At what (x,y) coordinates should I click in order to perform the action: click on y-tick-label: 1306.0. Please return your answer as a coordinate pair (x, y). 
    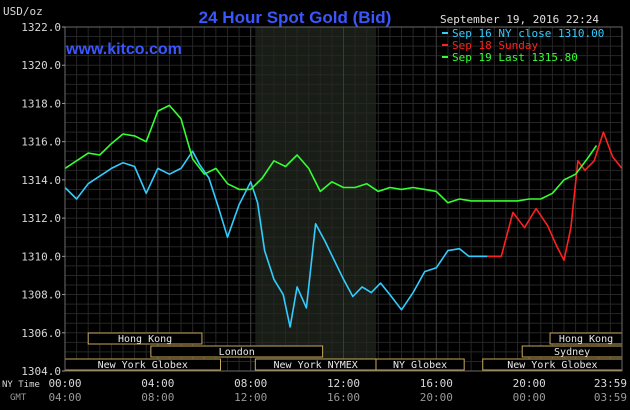
    Looking at the image, I should click on (41, 333).